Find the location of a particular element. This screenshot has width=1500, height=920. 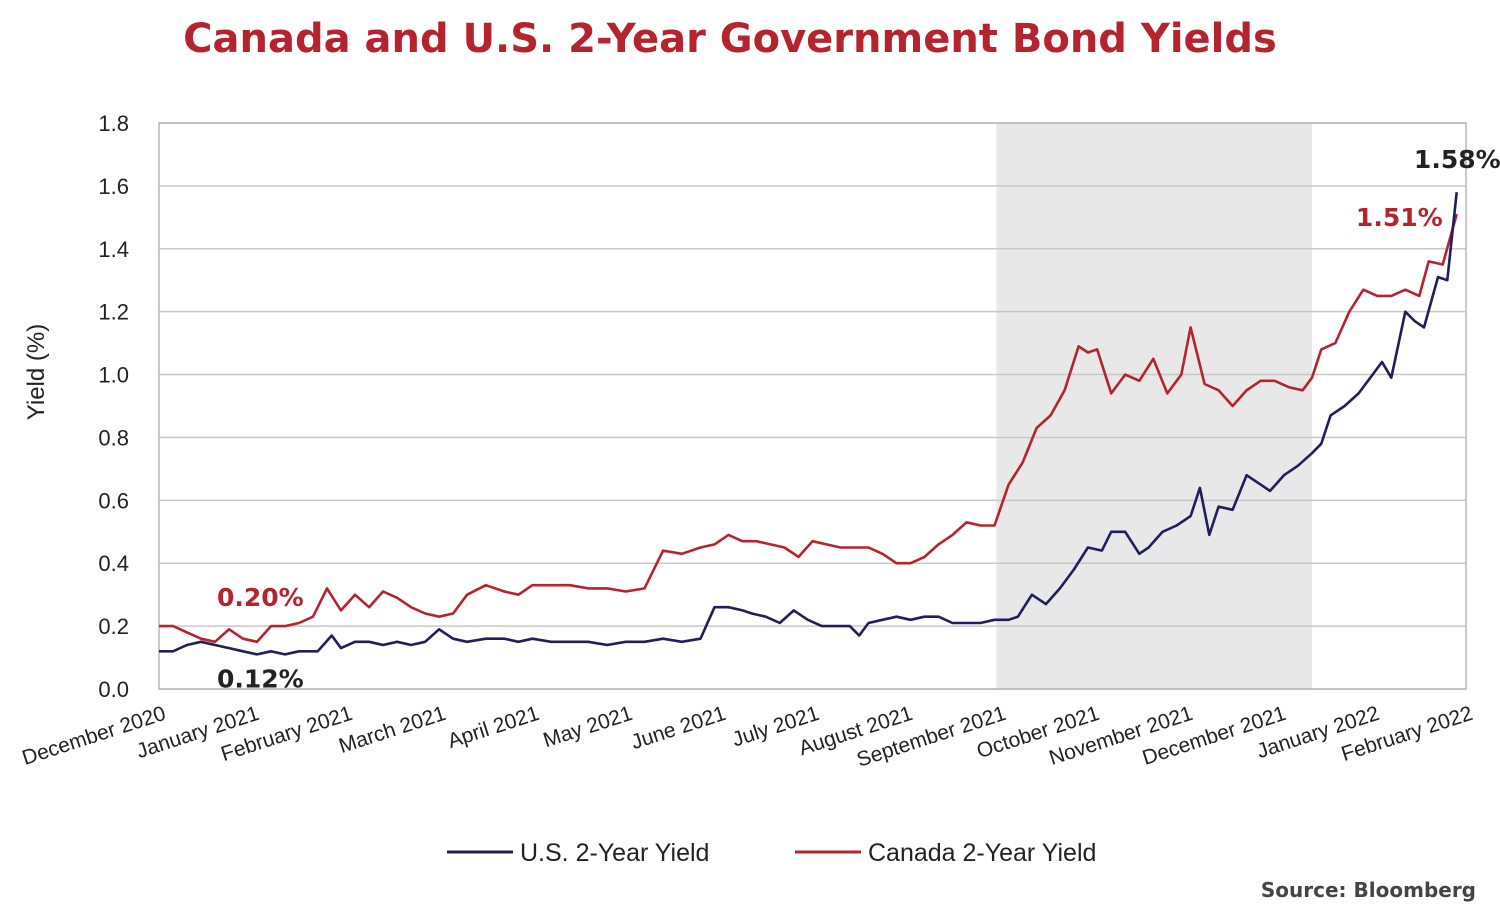

x-tick-label: June 2021 is located at coordinates (678, 728).